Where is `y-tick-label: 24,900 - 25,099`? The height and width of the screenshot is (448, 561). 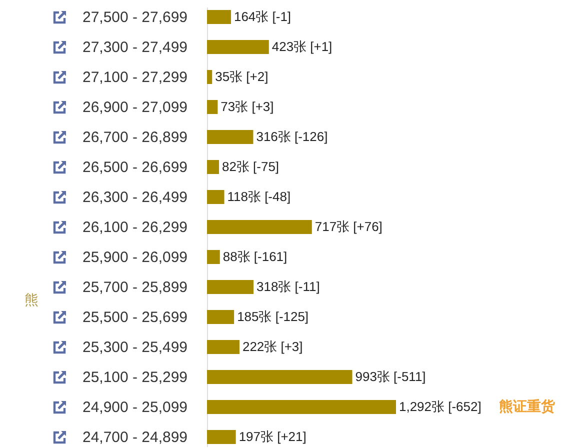
y-tick-label: 24,900 - 25,099 is located at coordinates (135, 407).